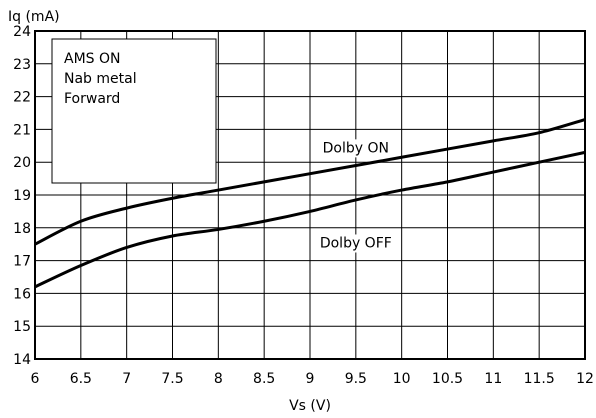  I want to click on y-tick-label: 16, so click(22, 294).